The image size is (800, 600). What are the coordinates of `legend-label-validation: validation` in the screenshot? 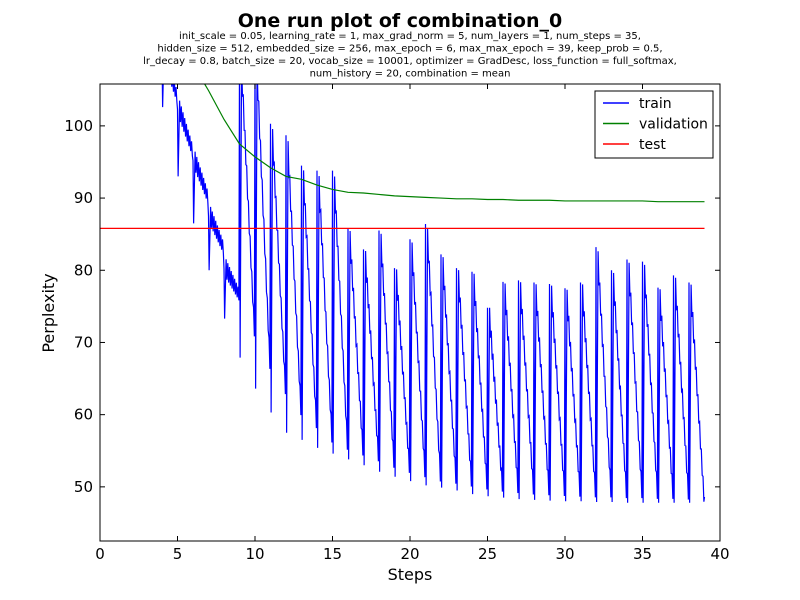 It's located at (673, 125).